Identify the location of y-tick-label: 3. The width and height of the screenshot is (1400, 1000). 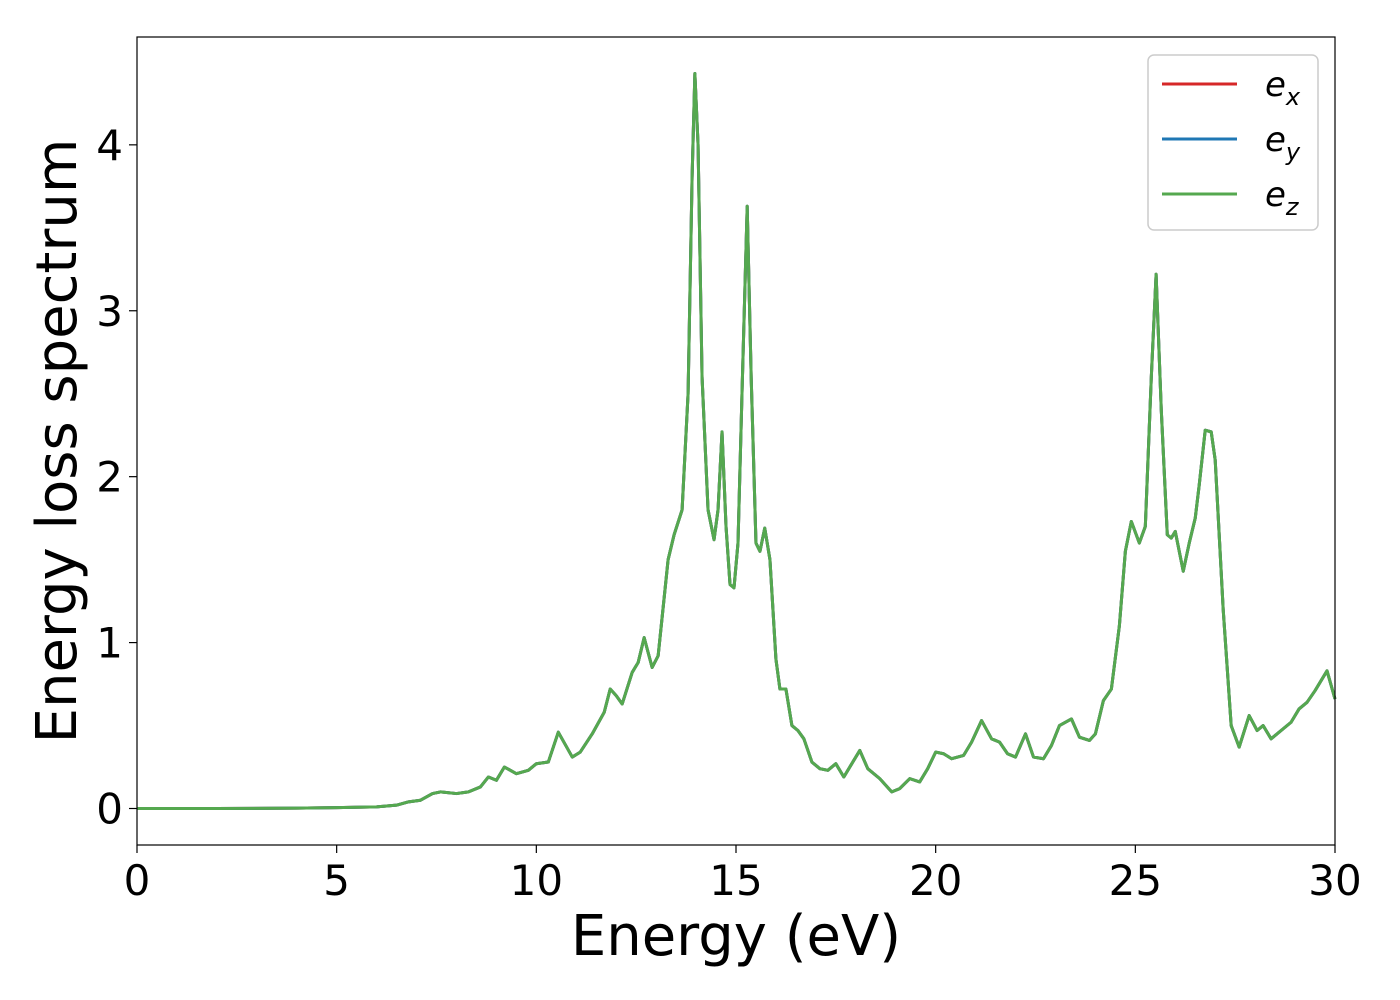
(109, 311).